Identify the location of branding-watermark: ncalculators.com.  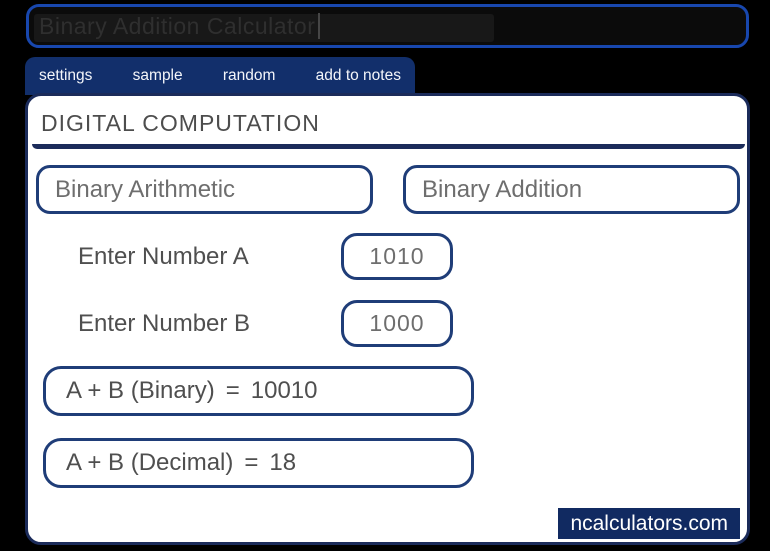
(649, 523).